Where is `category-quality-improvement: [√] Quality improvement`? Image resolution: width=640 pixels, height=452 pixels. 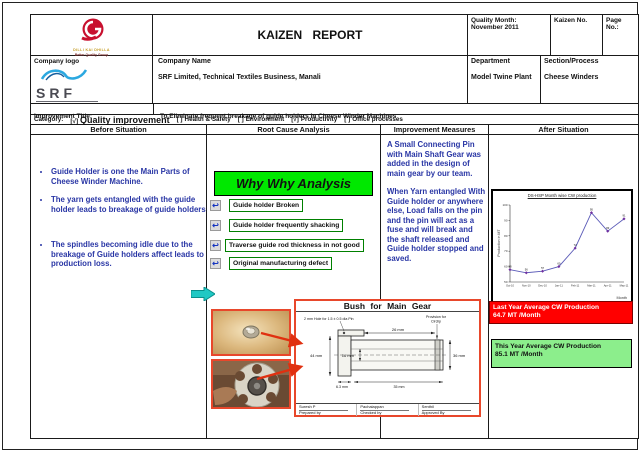
category-quality-improvement: [√] Quality improvement is located at coordinates (120, 119).